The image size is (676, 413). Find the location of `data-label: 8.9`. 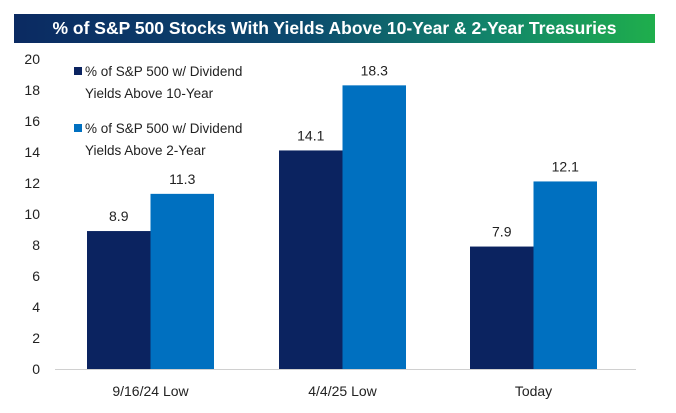

data-label: 8.9 is located at coordinates (119, 216).